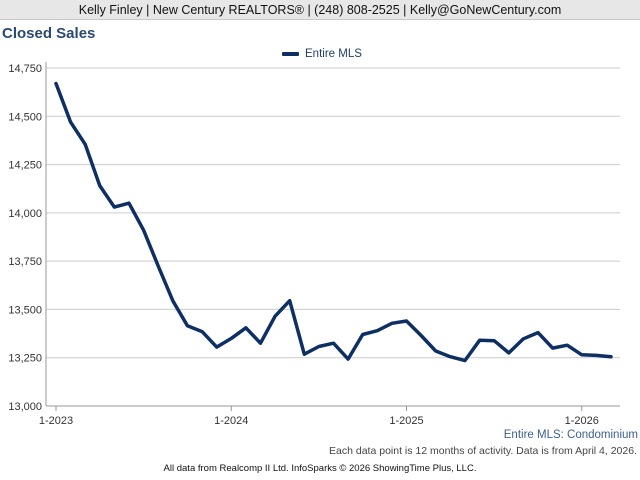 The image size is (640, 480). What do you see at coordinates (25, 117) in the screenshot?
I see `y-tick-label: 14,500` at bounding box center [25, 117].